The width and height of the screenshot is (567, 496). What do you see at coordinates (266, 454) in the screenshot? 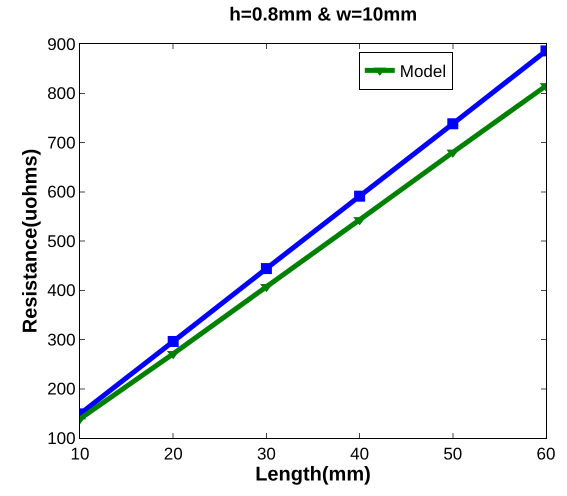
I see `x-tick-label: 30` at bounding box center [266, 454].